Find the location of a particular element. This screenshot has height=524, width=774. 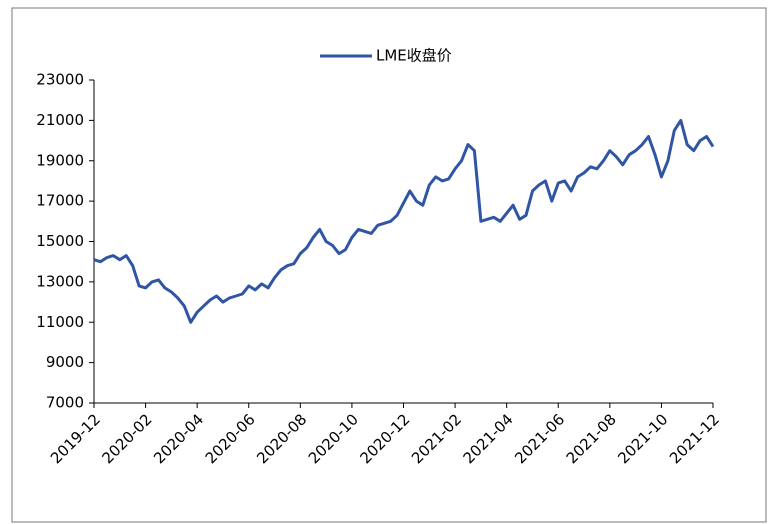

x-tick-label: 2020-02 is located at coordinates (127, 438).